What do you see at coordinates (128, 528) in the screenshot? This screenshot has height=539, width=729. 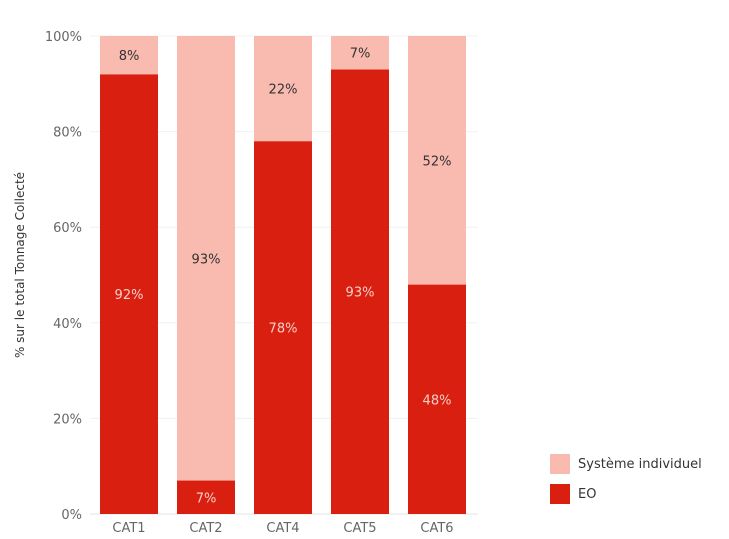 I see `x-tick-label: CAT1` at bounding box center [128, 528].